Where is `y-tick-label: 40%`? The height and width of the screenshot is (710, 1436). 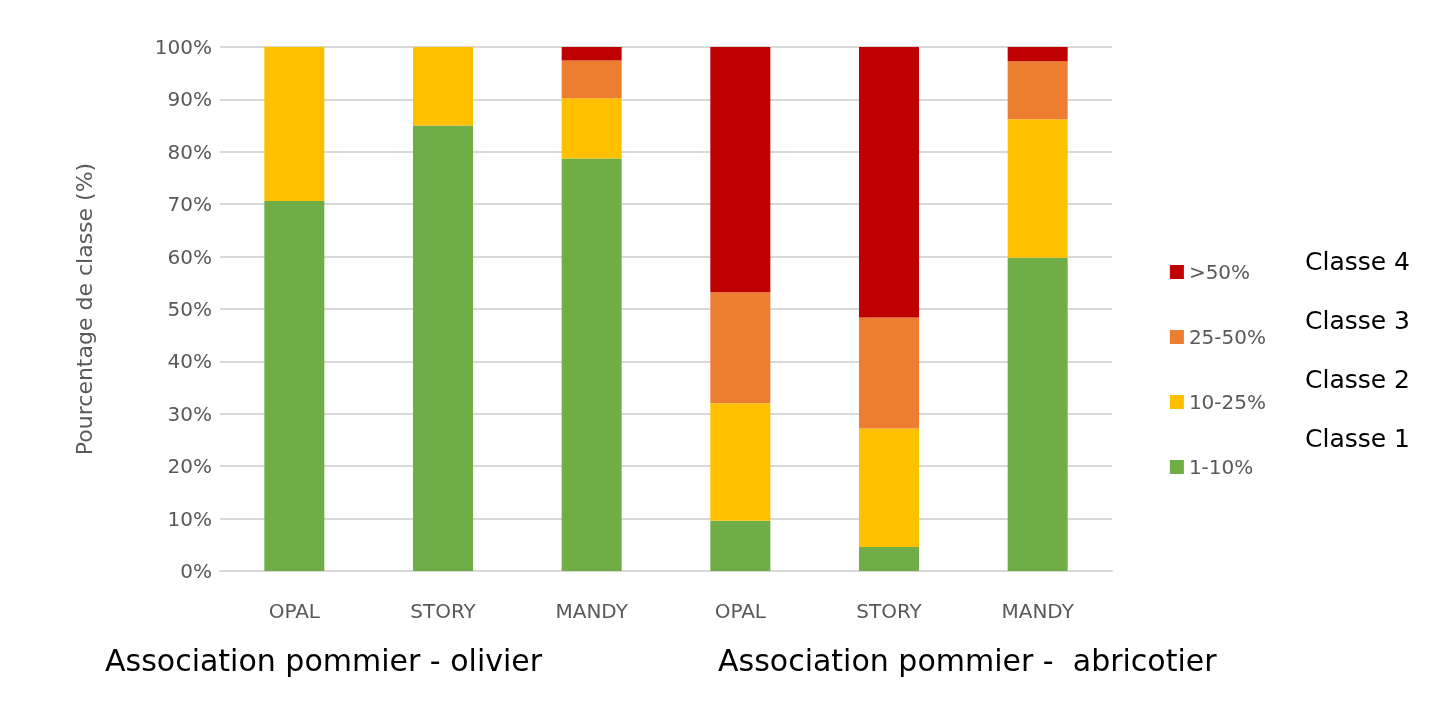 y-tick-label: 40% is located at coordinates (189, 361).